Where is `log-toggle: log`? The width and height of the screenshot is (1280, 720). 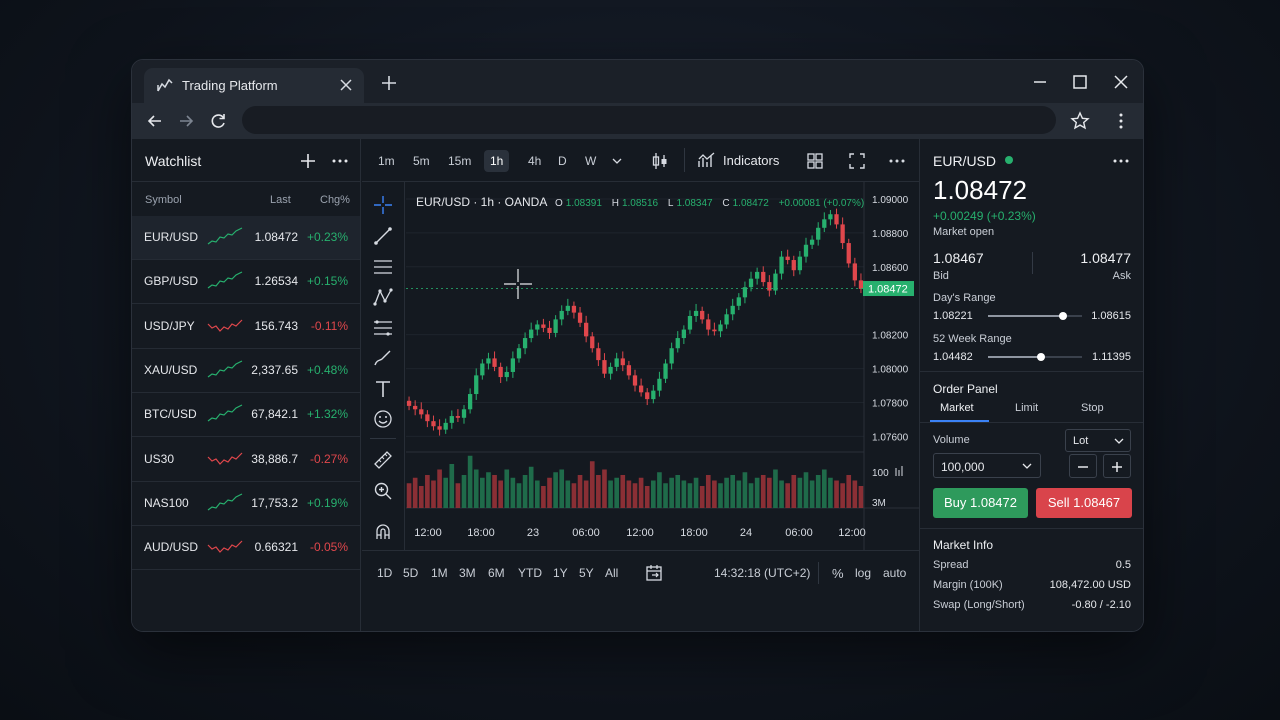 log-toggle: log is located at coordinates (863, 573).